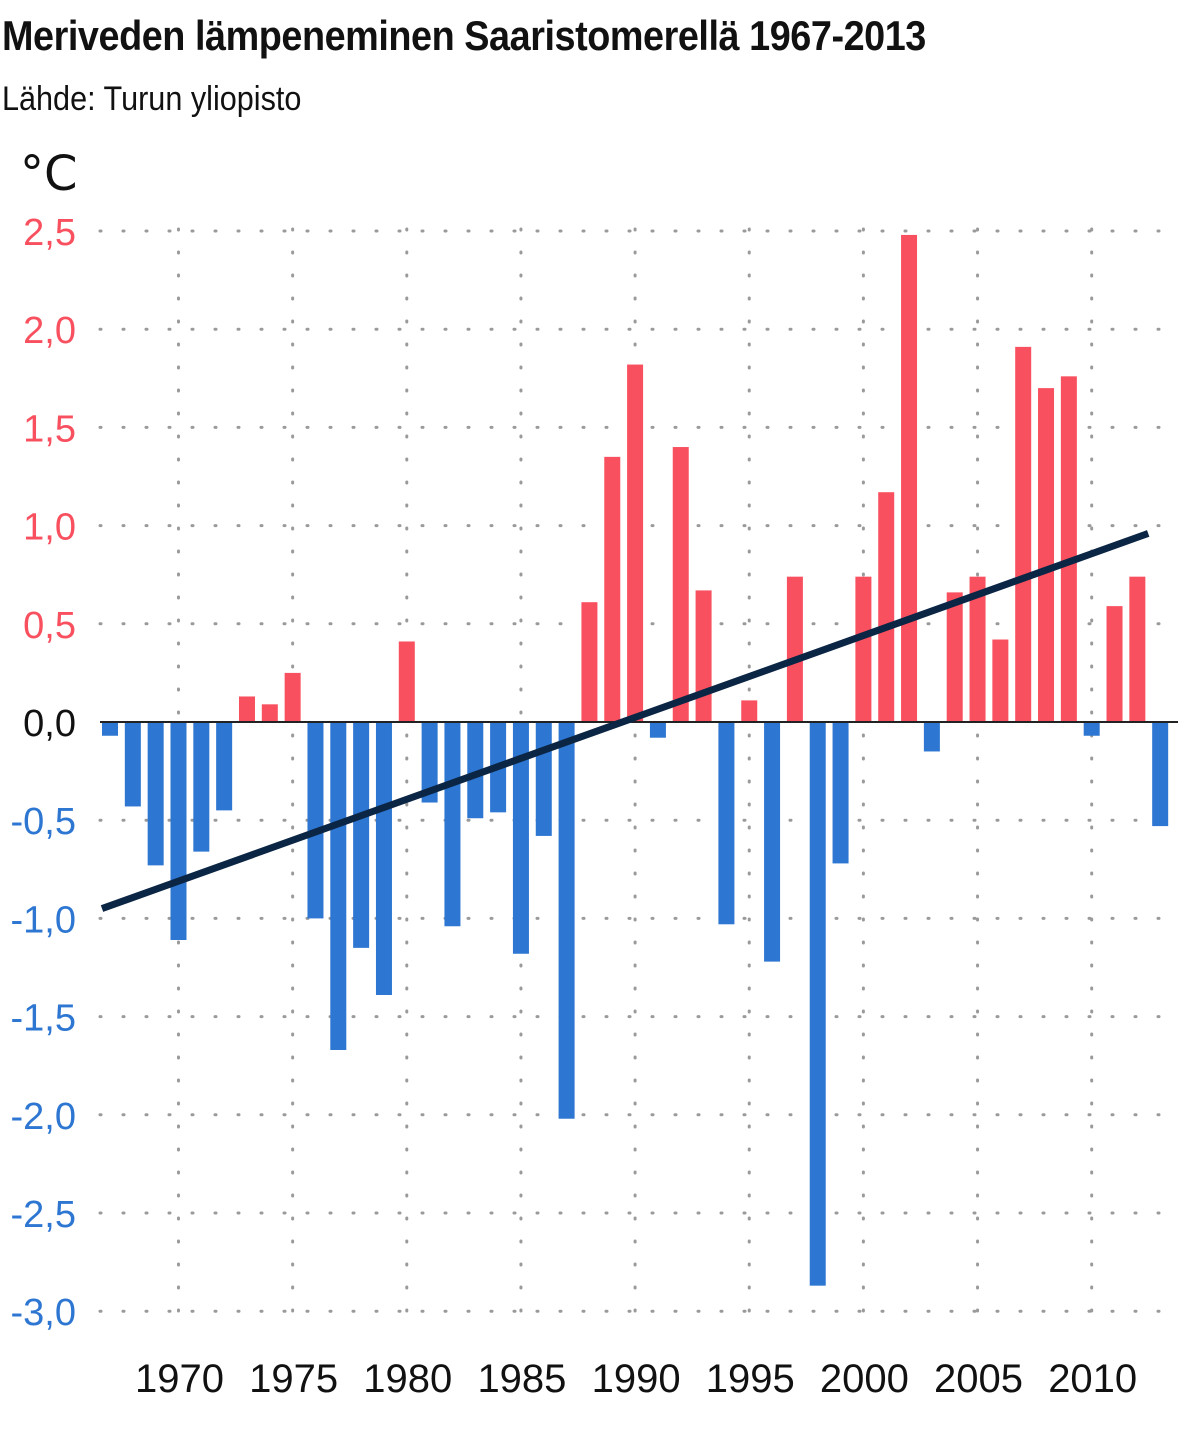 Image resolution: width=1199 pixels, height=1432 pixels. Describe the element at coordinates (429, 762) in the screenshot. I see `bar-1981` at that location.